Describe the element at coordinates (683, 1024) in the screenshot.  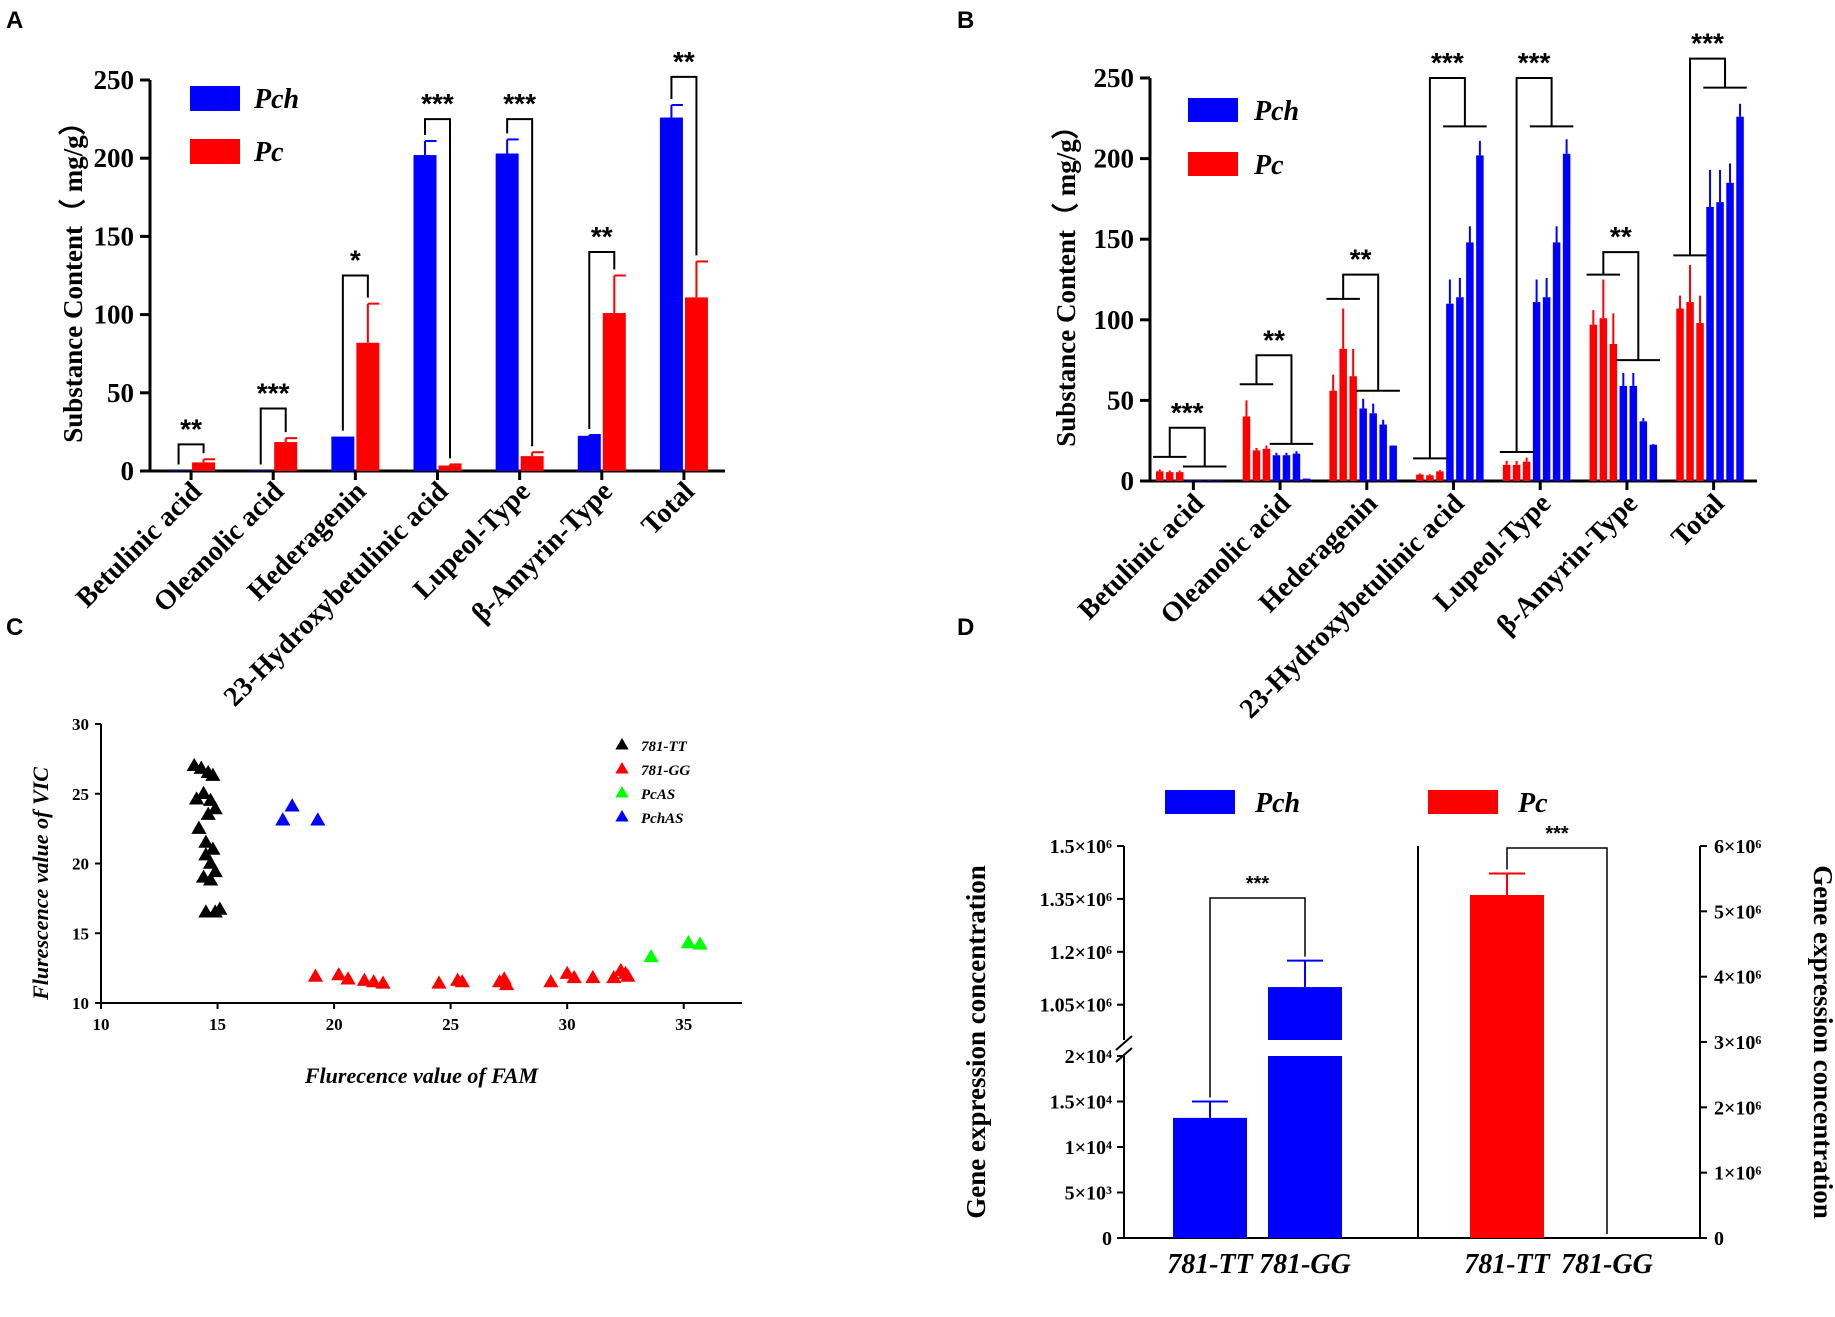
I see `x-tick-label: 35` at that location.